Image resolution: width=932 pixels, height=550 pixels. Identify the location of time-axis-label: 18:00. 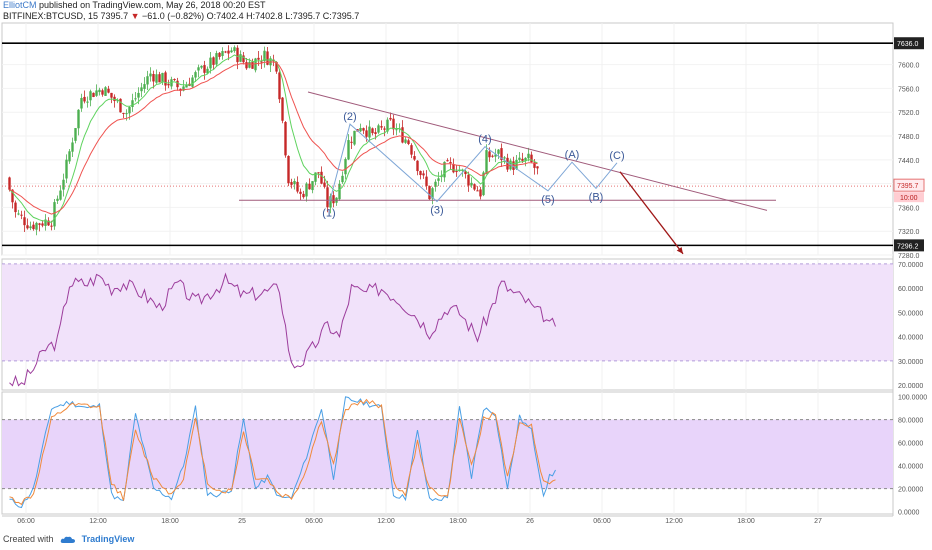
(170, 521).